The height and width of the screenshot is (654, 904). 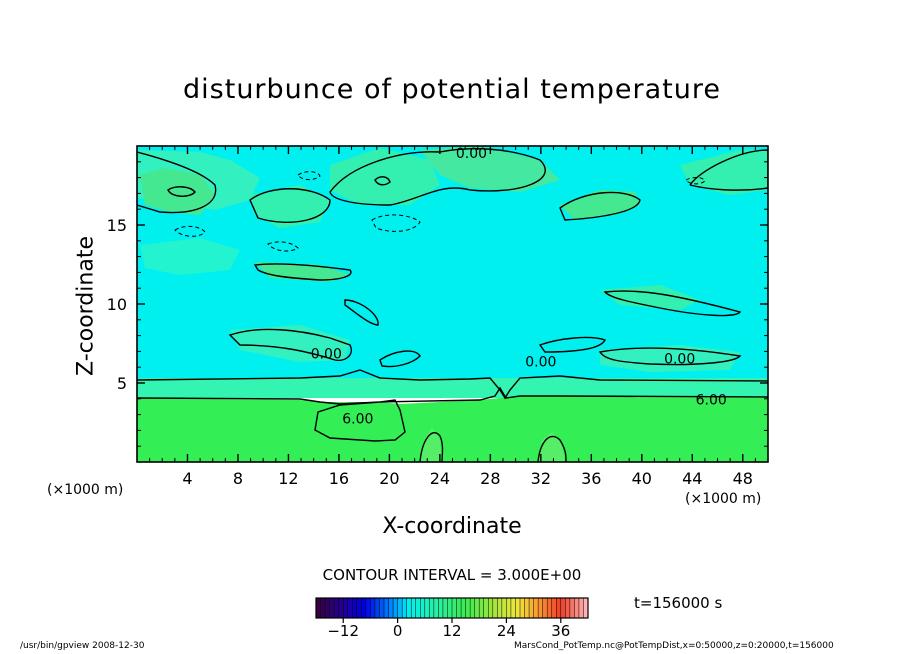 I want to click on contour-0-top-center, so click(x=437, y=177).